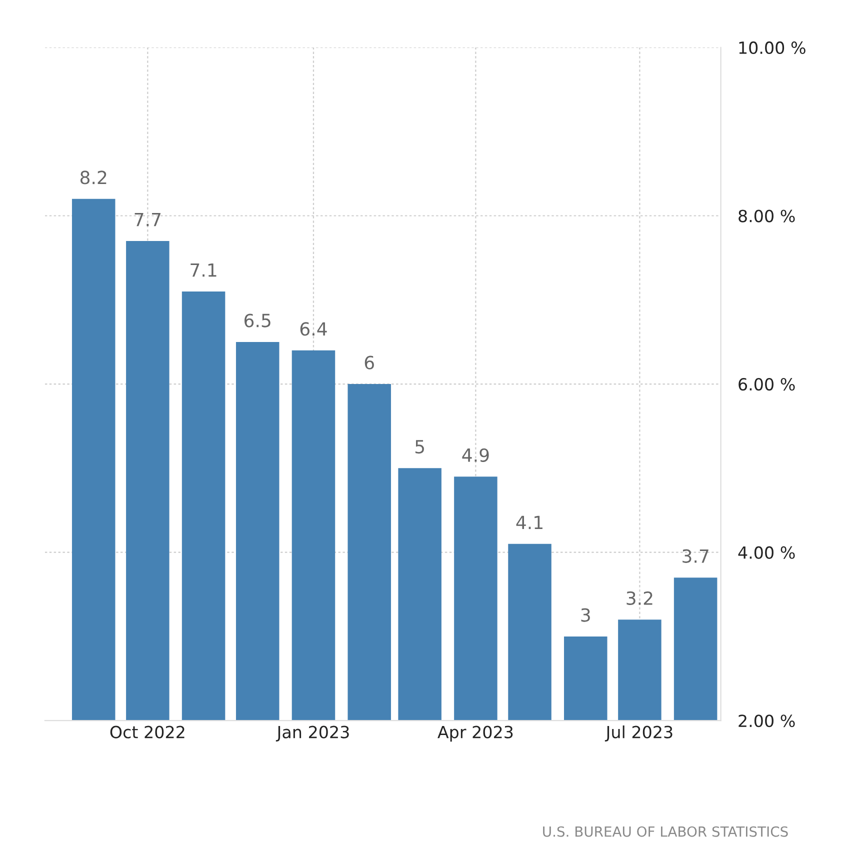 Image resolution: width=848 pixels, height=863 pixels. What do you see at coordinates (695, 556) in the screenshot?
I see `data-label: 3.7` at bounding box center [695, 556].